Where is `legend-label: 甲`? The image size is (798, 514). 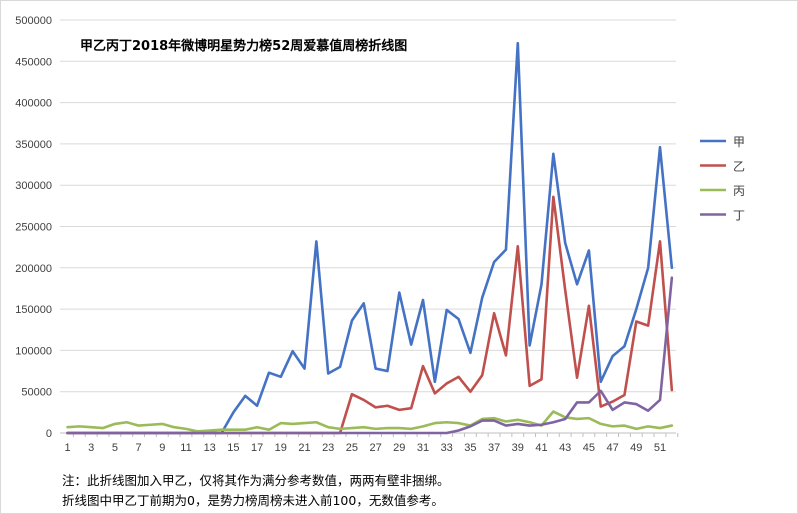 legend-label: 甲 is located at coordinates (739, 142).